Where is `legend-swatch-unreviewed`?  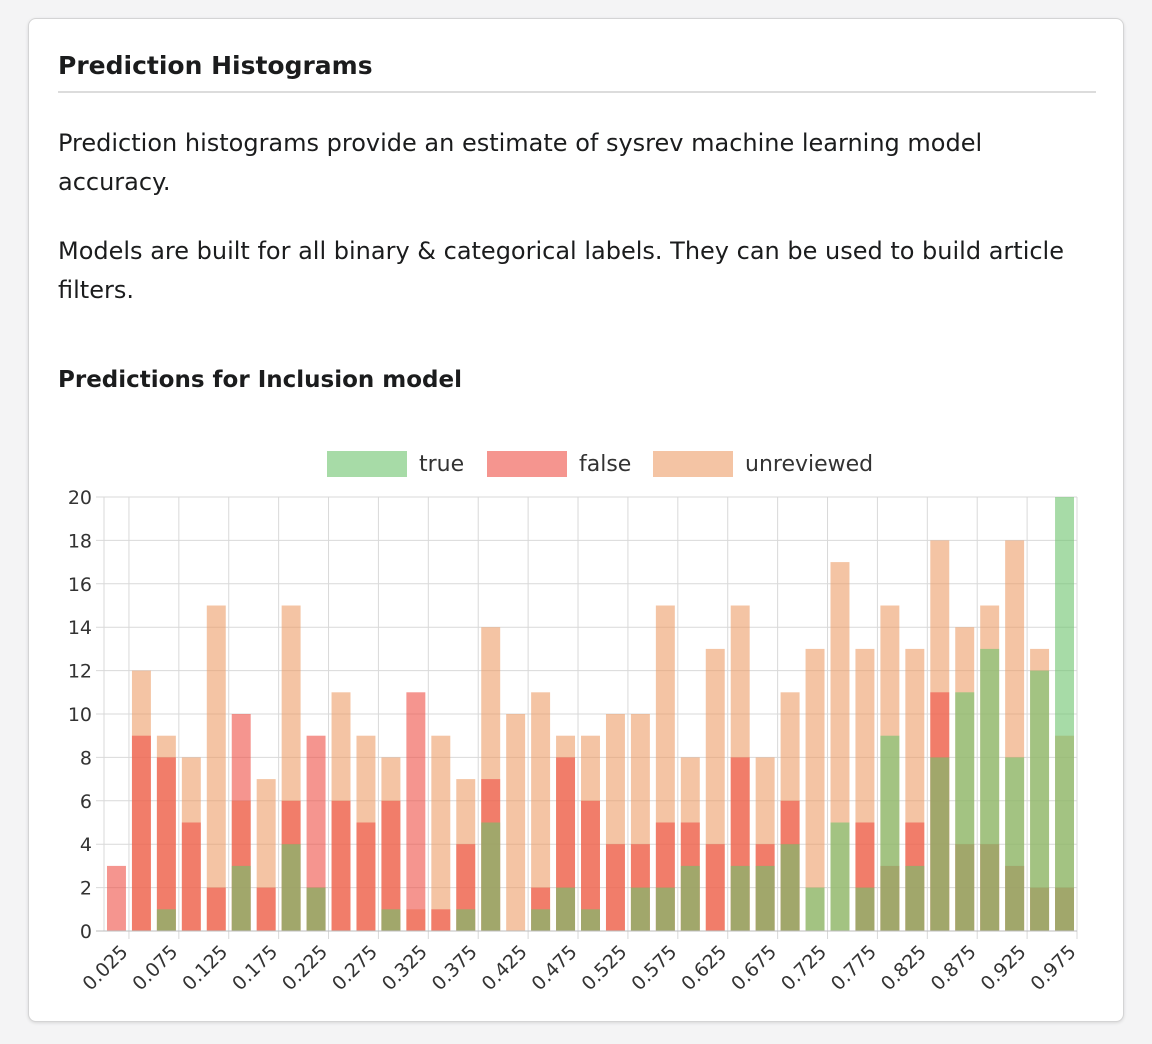 legend-swatch-unreviewed is located at coordinates (693, 464).